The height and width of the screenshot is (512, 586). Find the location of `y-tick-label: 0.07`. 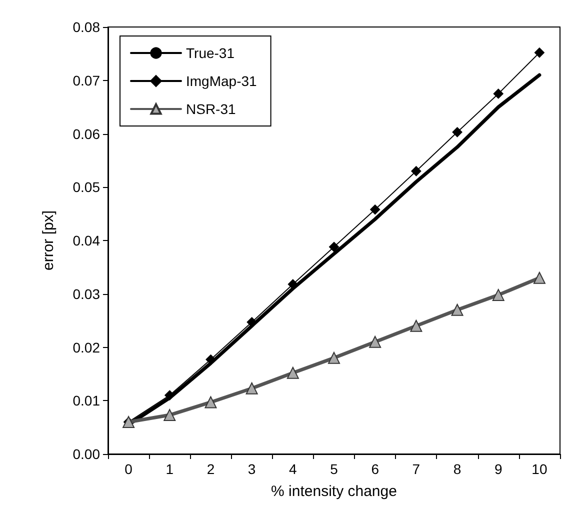

y-tick-label: 0.07 is located at coordinates (86, 80).